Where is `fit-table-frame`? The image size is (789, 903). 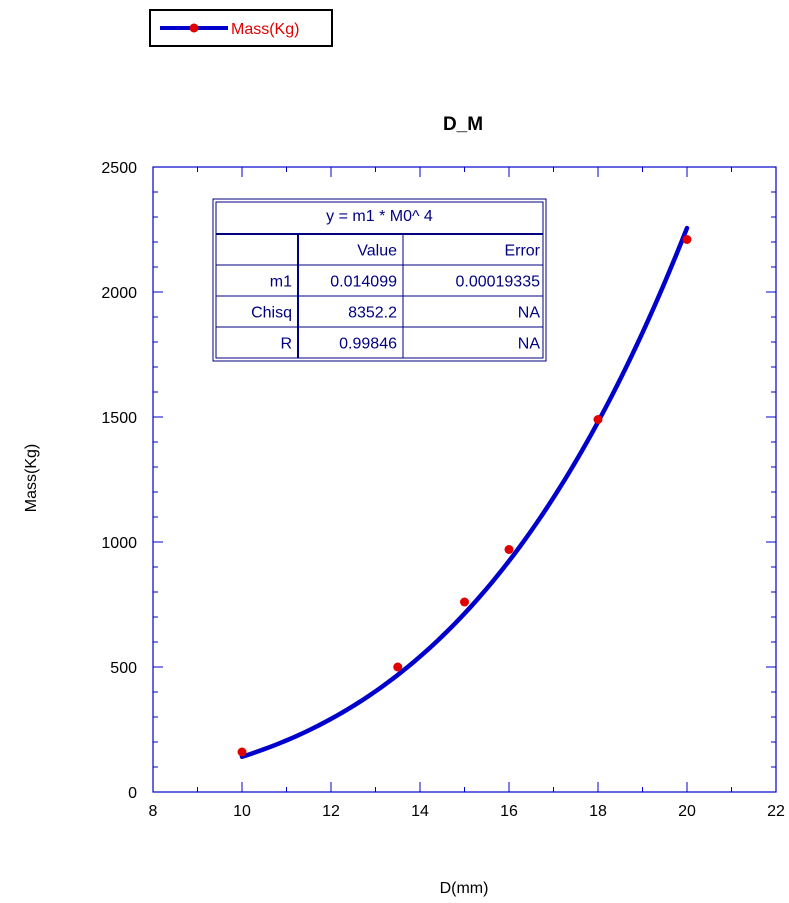
fit-table-frame is located at coordinates (379, 280).